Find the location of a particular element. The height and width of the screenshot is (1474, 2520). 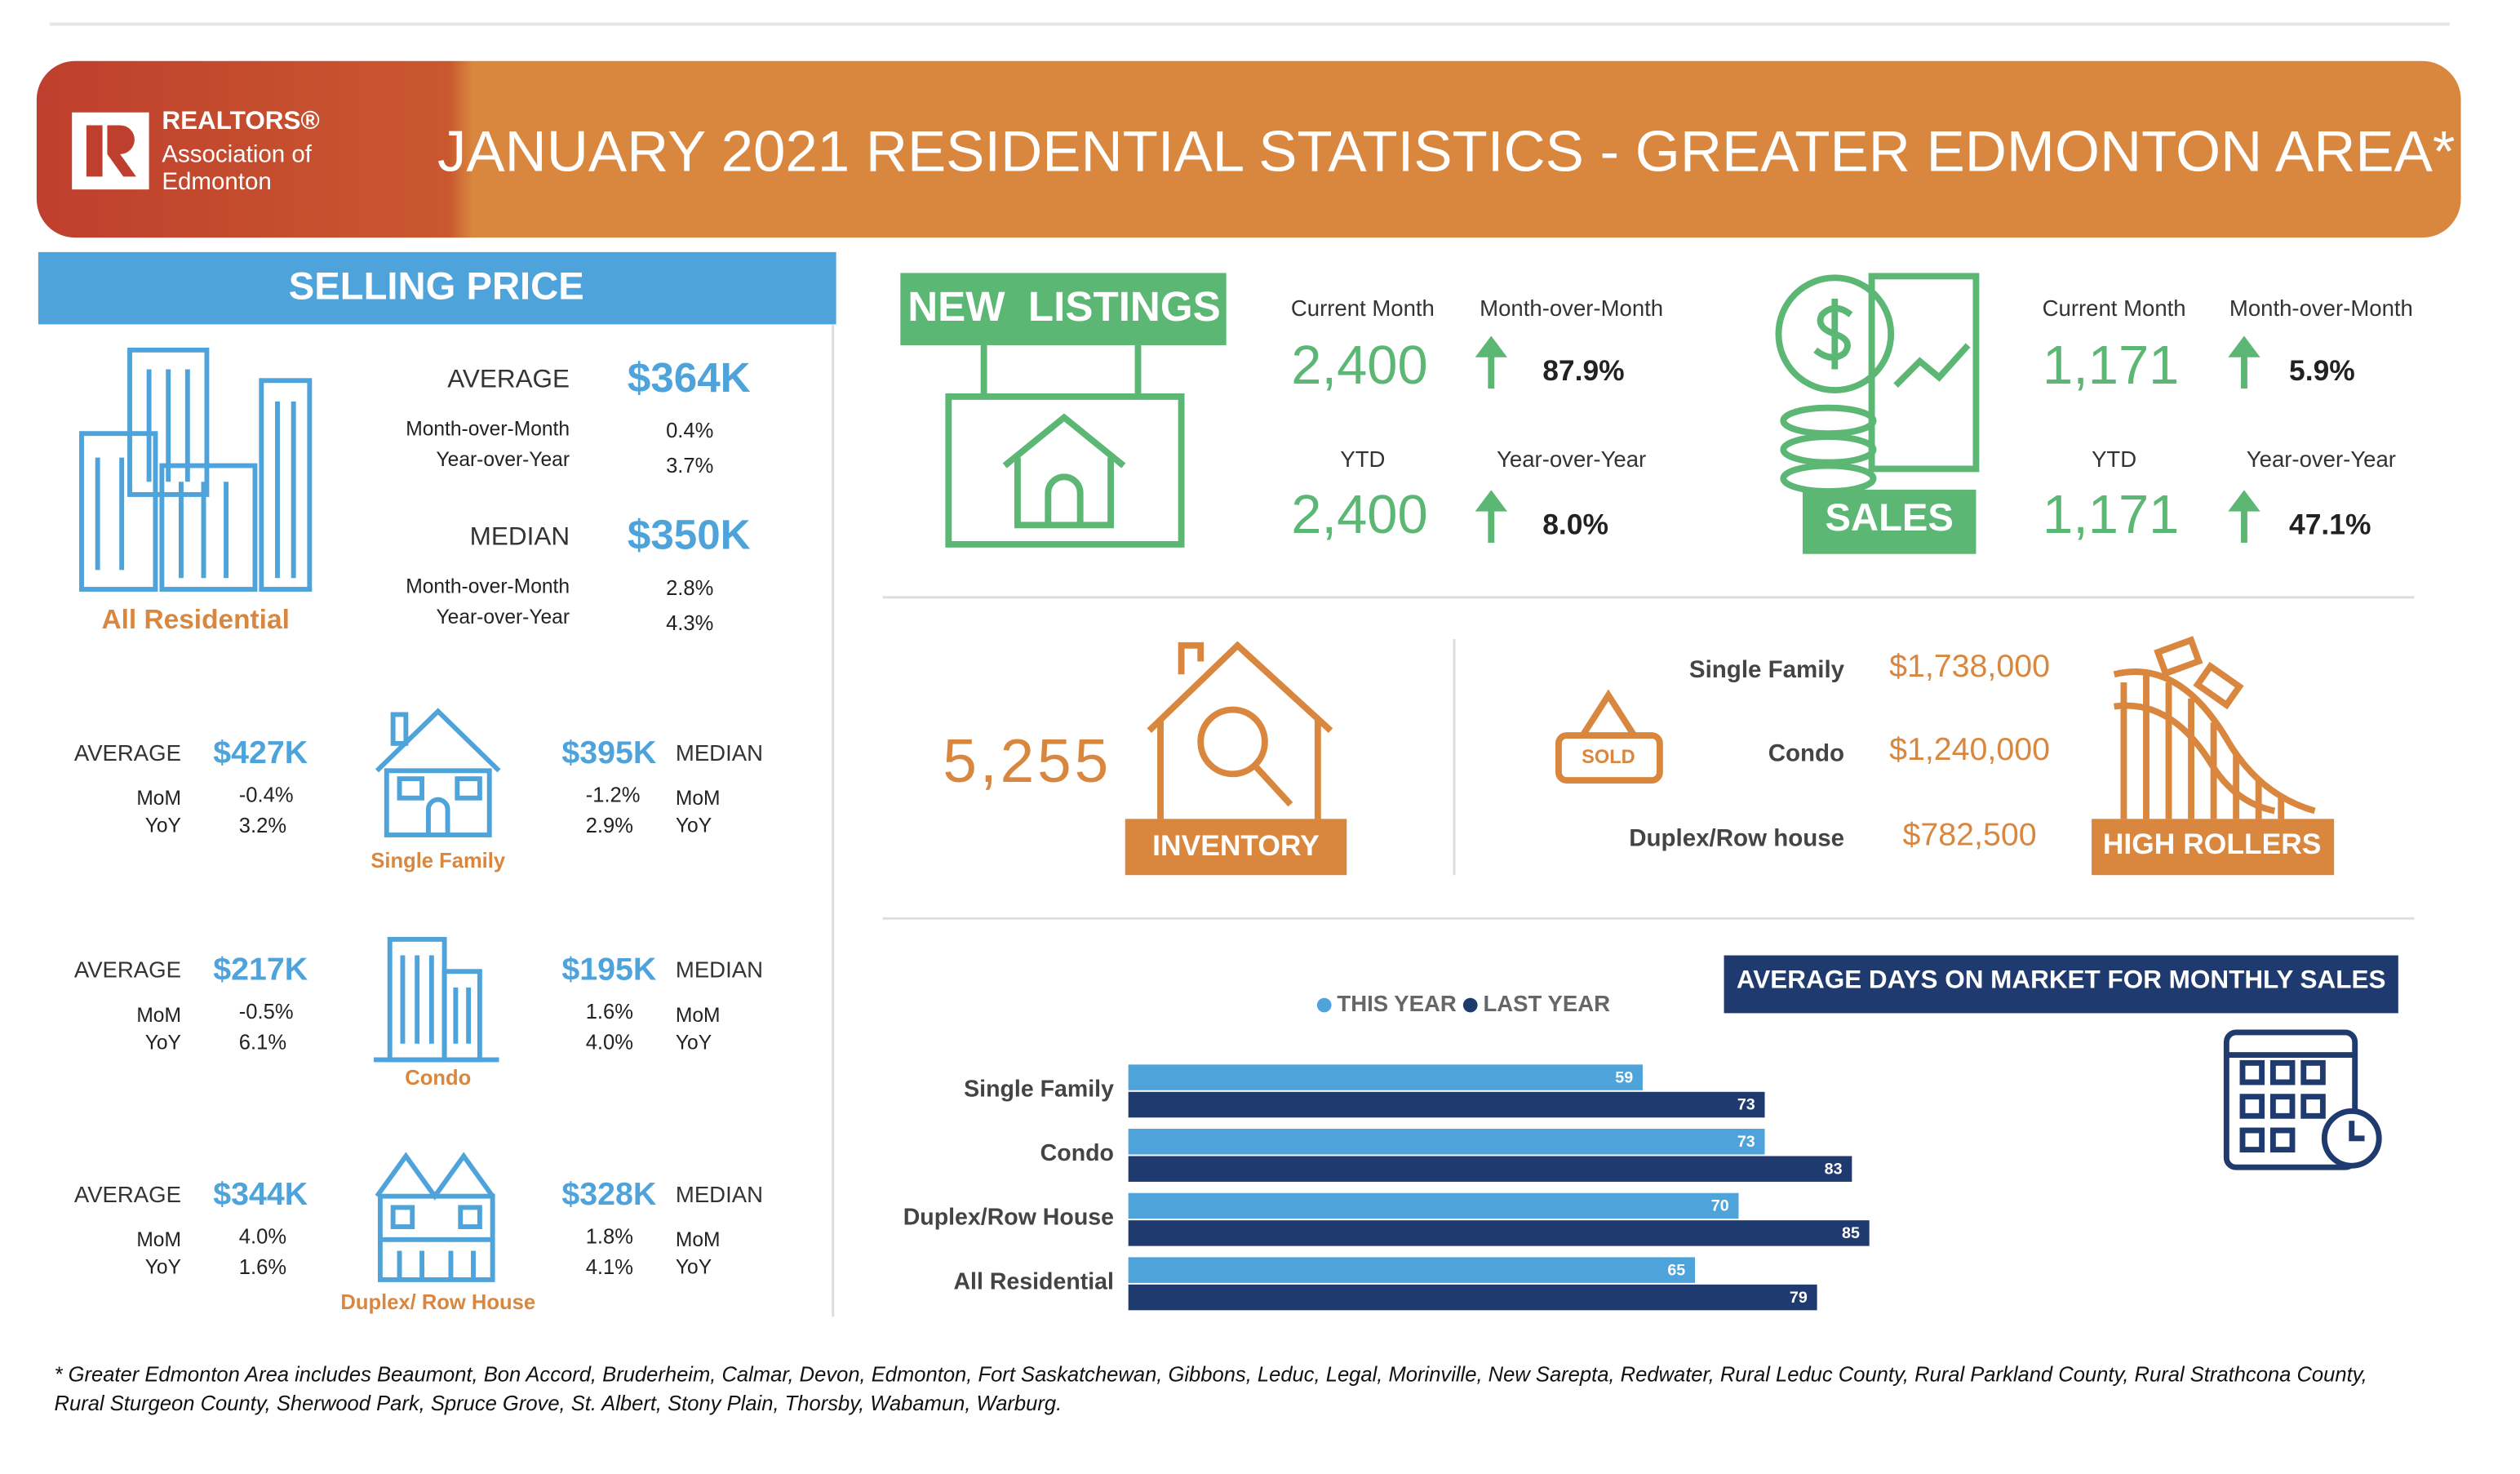

kpi-change: 47.1% is located at coordinates (2330, 525).